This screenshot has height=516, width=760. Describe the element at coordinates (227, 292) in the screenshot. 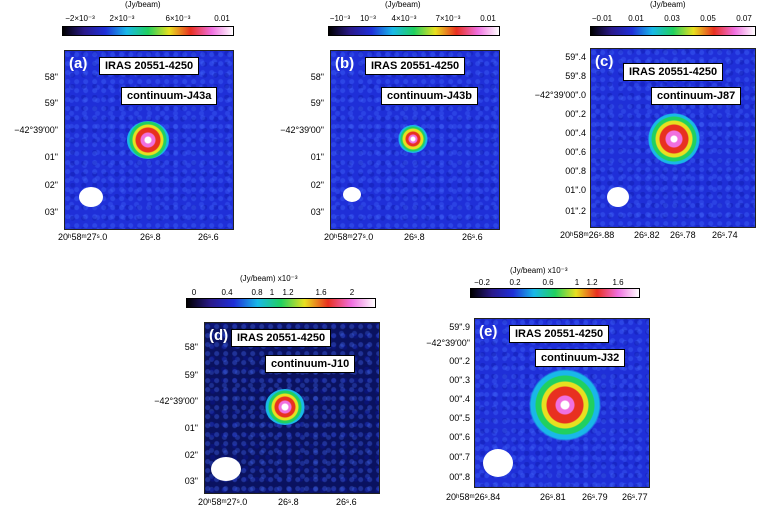

I see `colorbar-tick: 0.4` at that location.